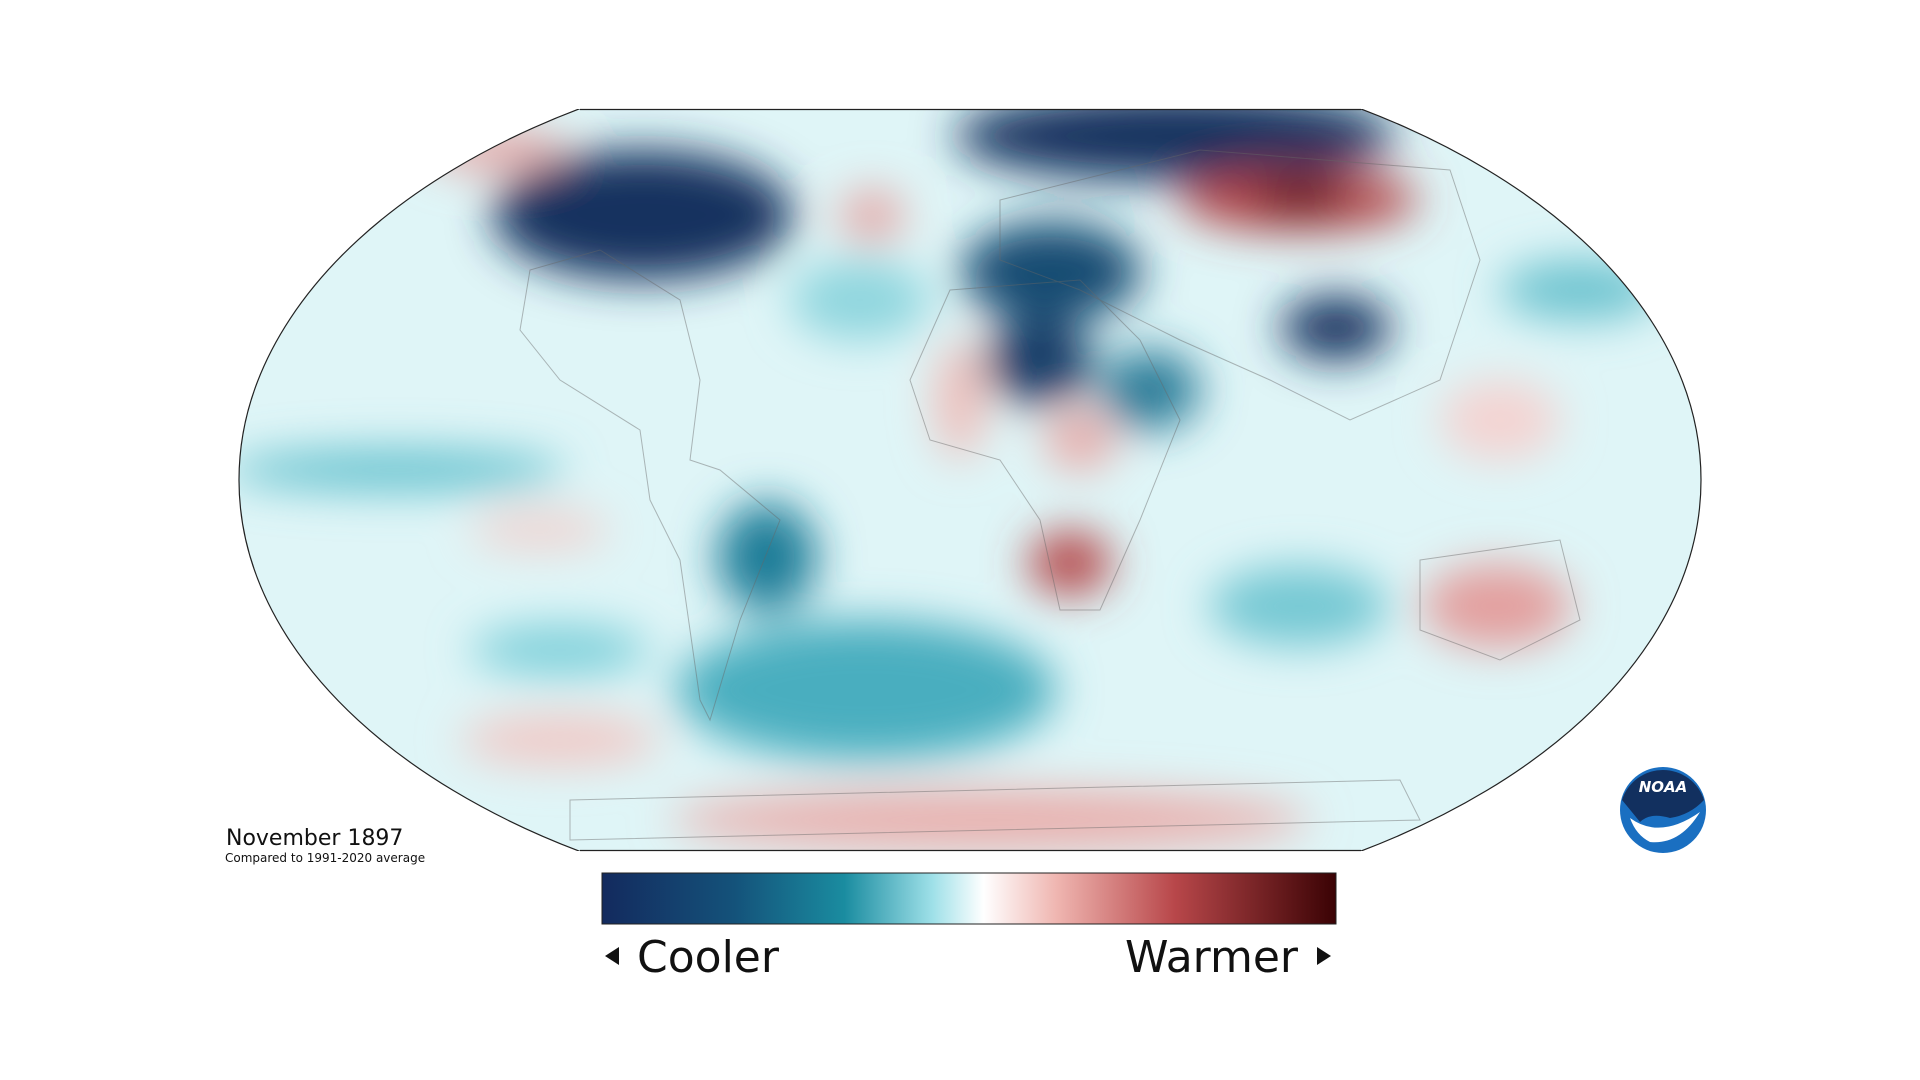 The height and width of the screenshot is (1080, 1920). I want to click on legend-high-label: Warmer, so click(1212, 957).